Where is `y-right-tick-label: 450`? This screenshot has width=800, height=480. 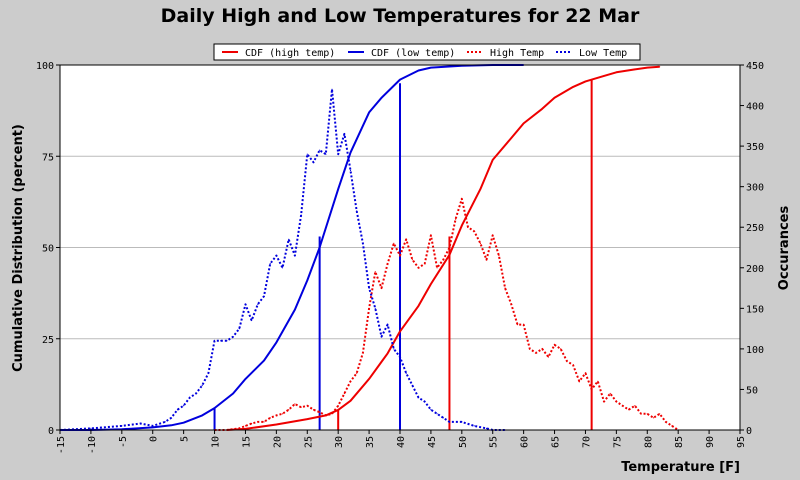
y-right-tick-label: 450 is located at coordinates (755, 66).